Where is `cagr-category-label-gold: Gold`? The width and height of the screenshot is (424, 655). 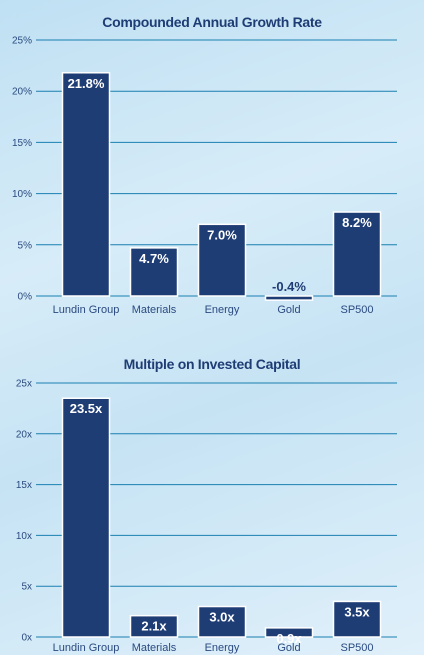 cagr-category-label-gold: Gold is located at coordinates (288, 310).